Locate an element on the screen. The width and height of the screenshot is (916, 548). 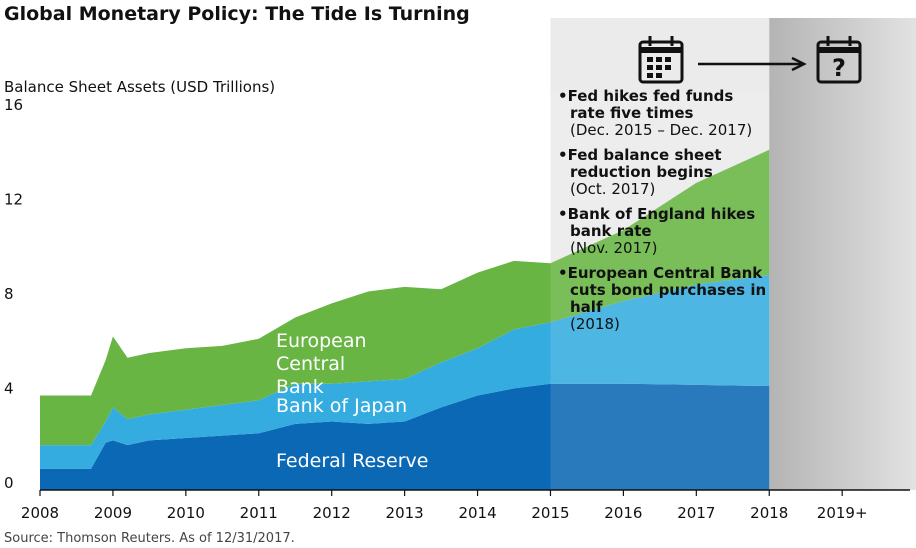
x-tick-label: 2014 is located at coordinates (477, 513).